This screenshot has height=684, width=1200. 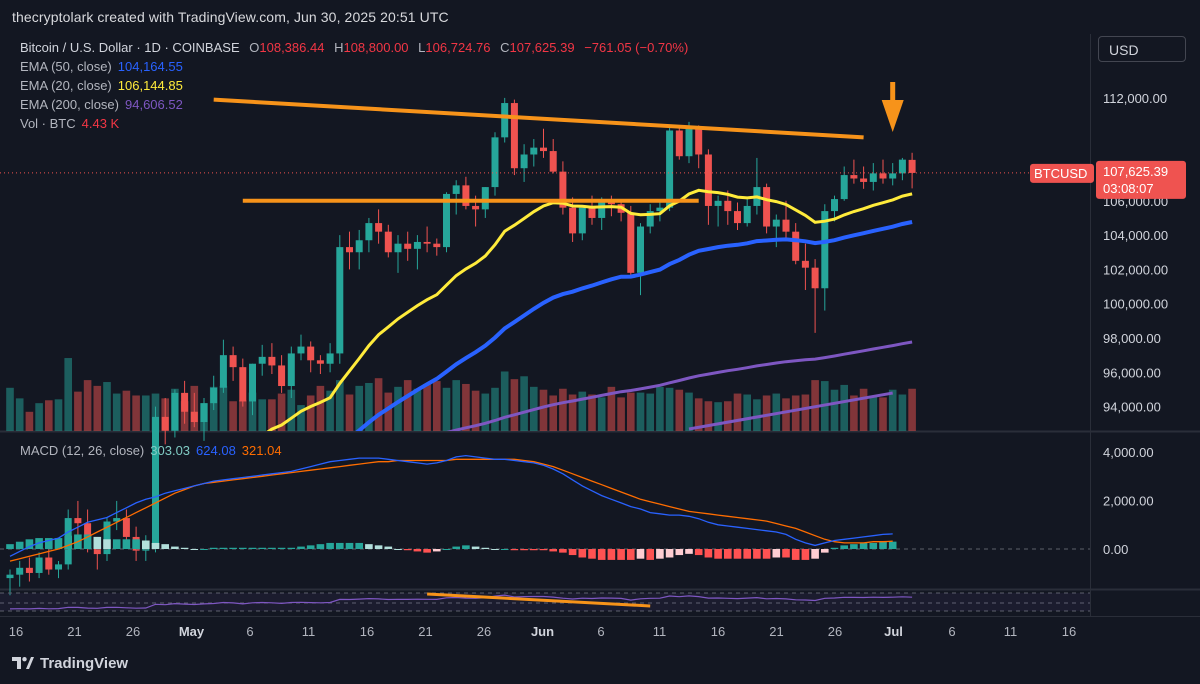 I want to click on time-tick-label: 6, so click(x=600, y=631).